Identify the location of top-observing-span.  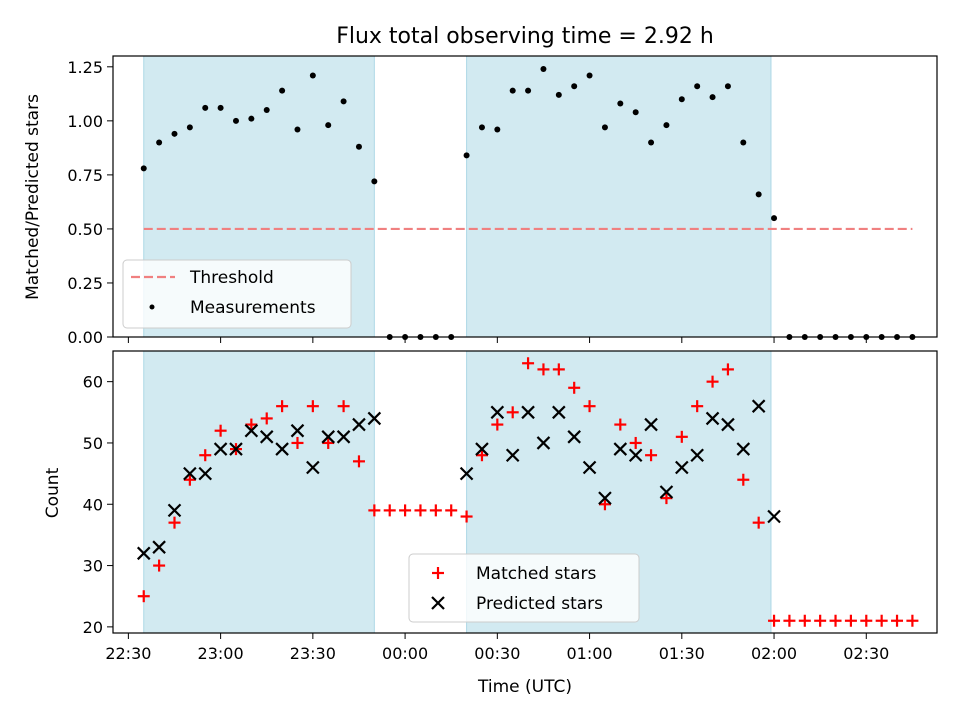
(619, 196).